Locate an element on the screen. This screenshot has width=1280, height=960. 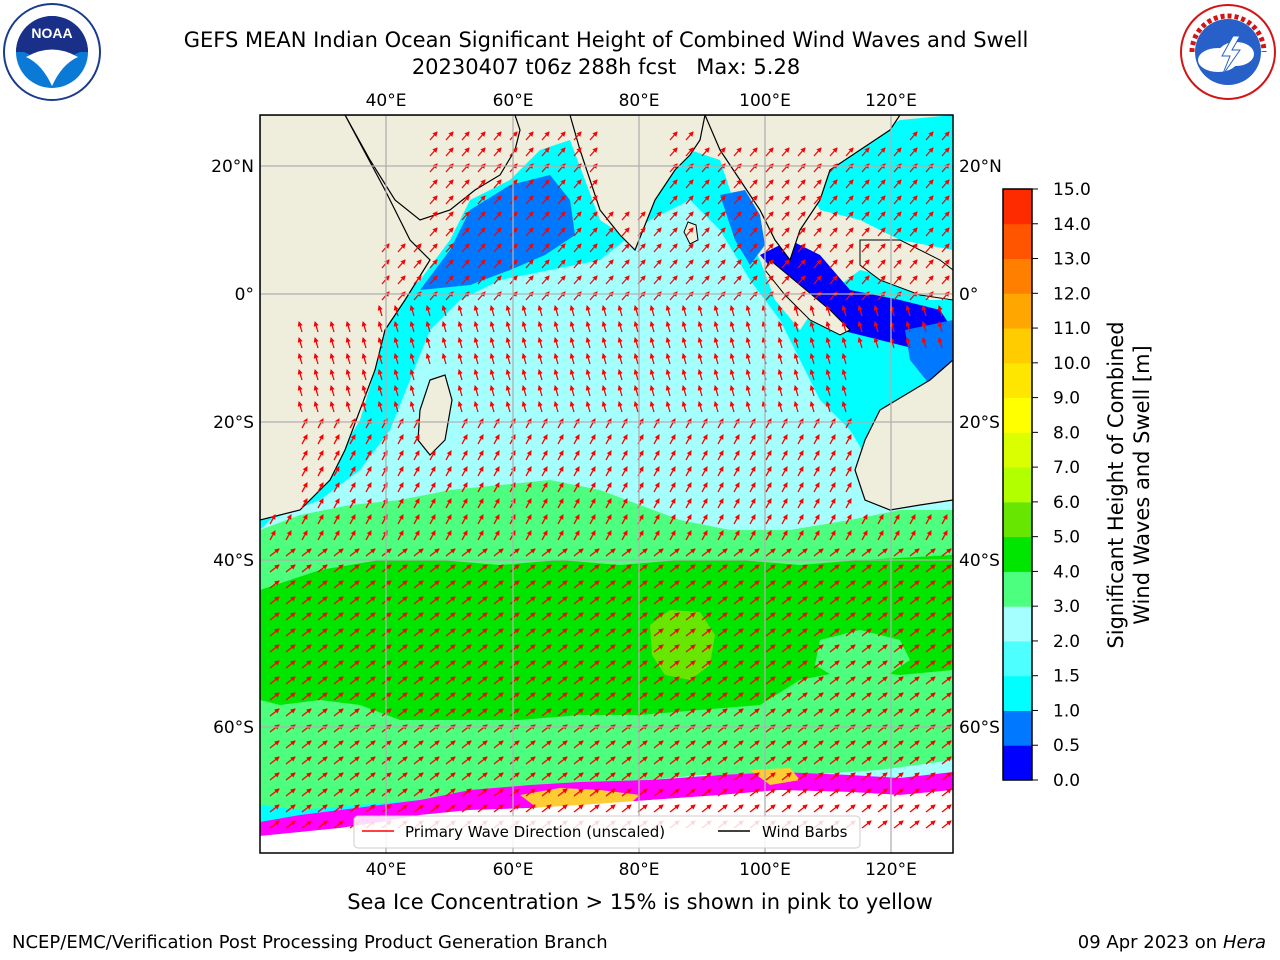
colorbar-swatch is located at coordinates (1017, 276).